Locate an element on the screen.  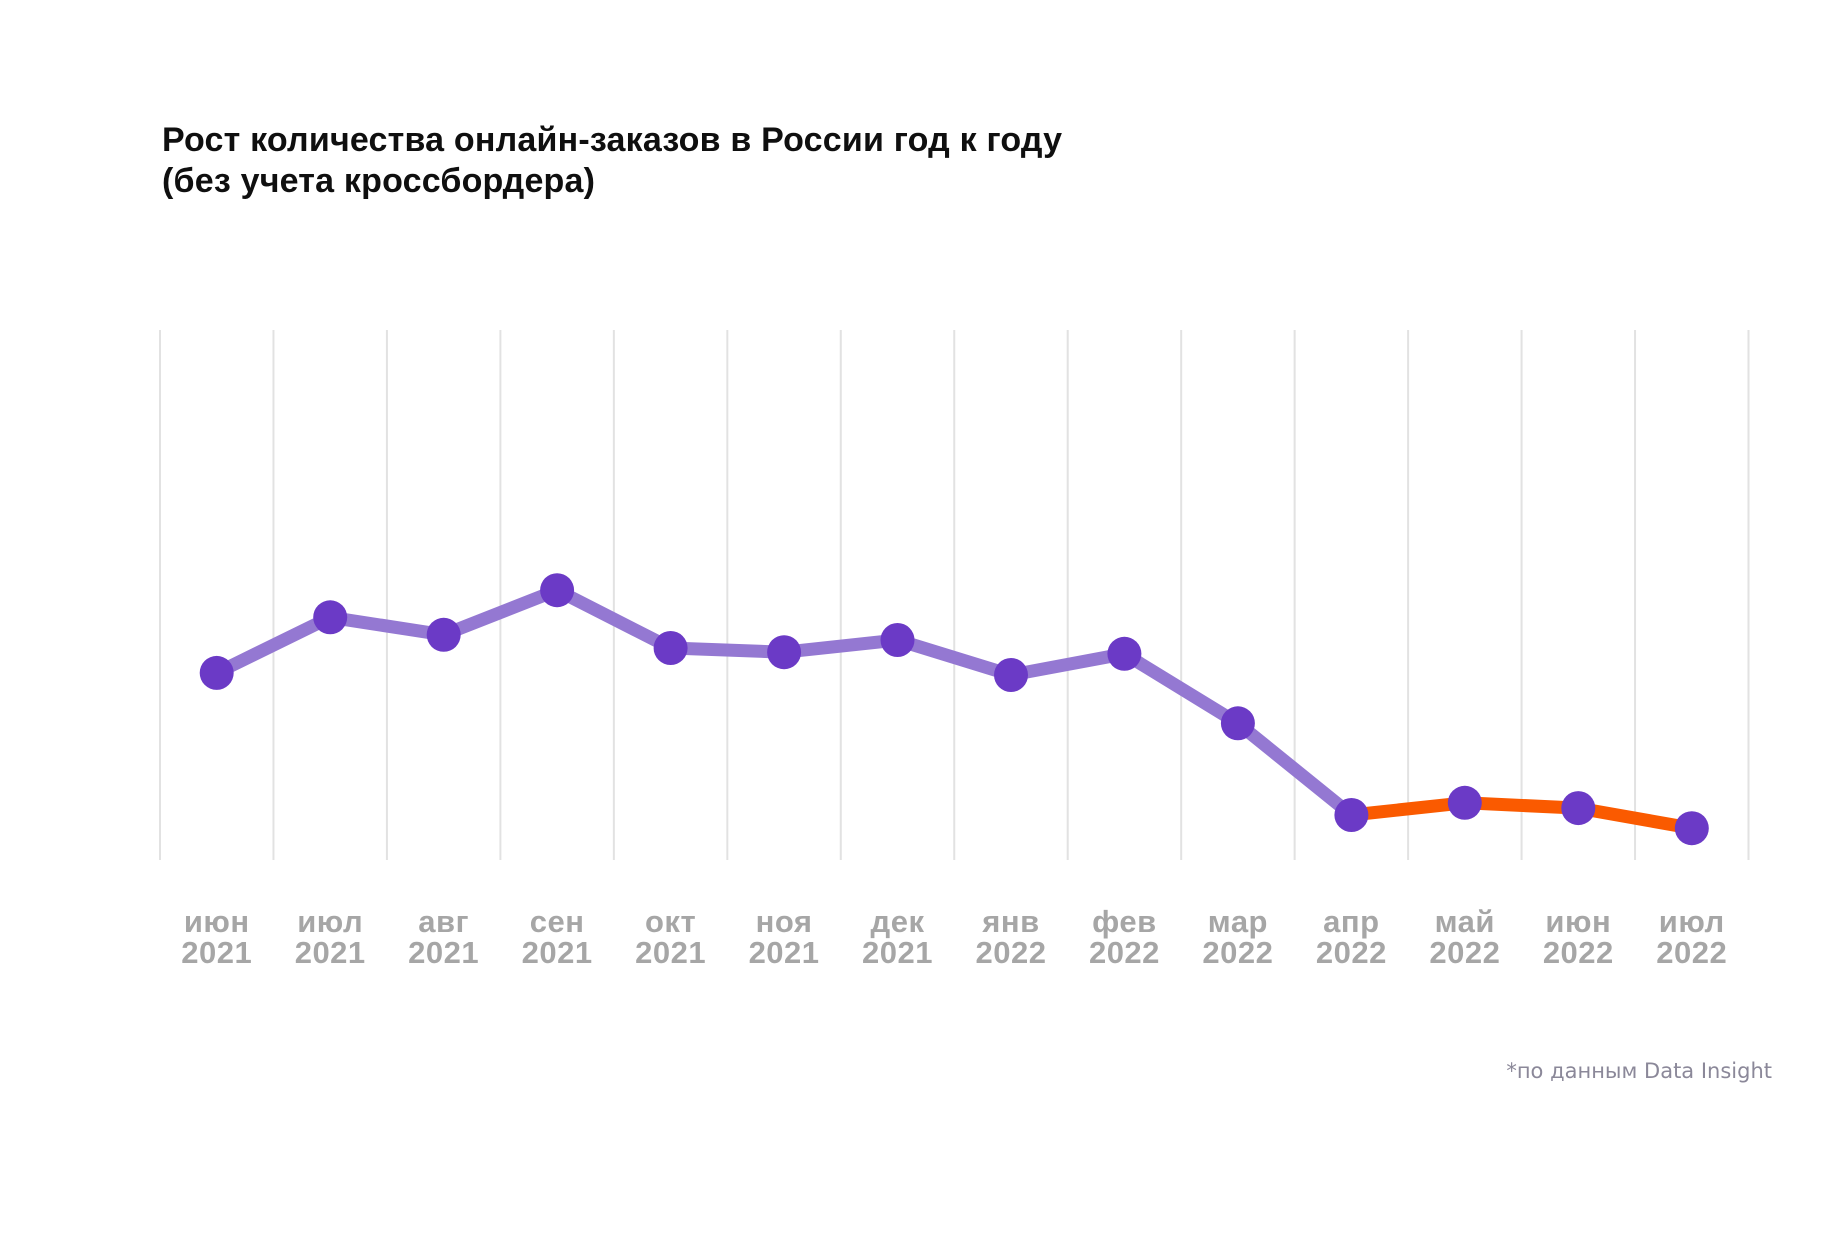
x-axis-label-month: ноя is located at coordinates (784, 921).